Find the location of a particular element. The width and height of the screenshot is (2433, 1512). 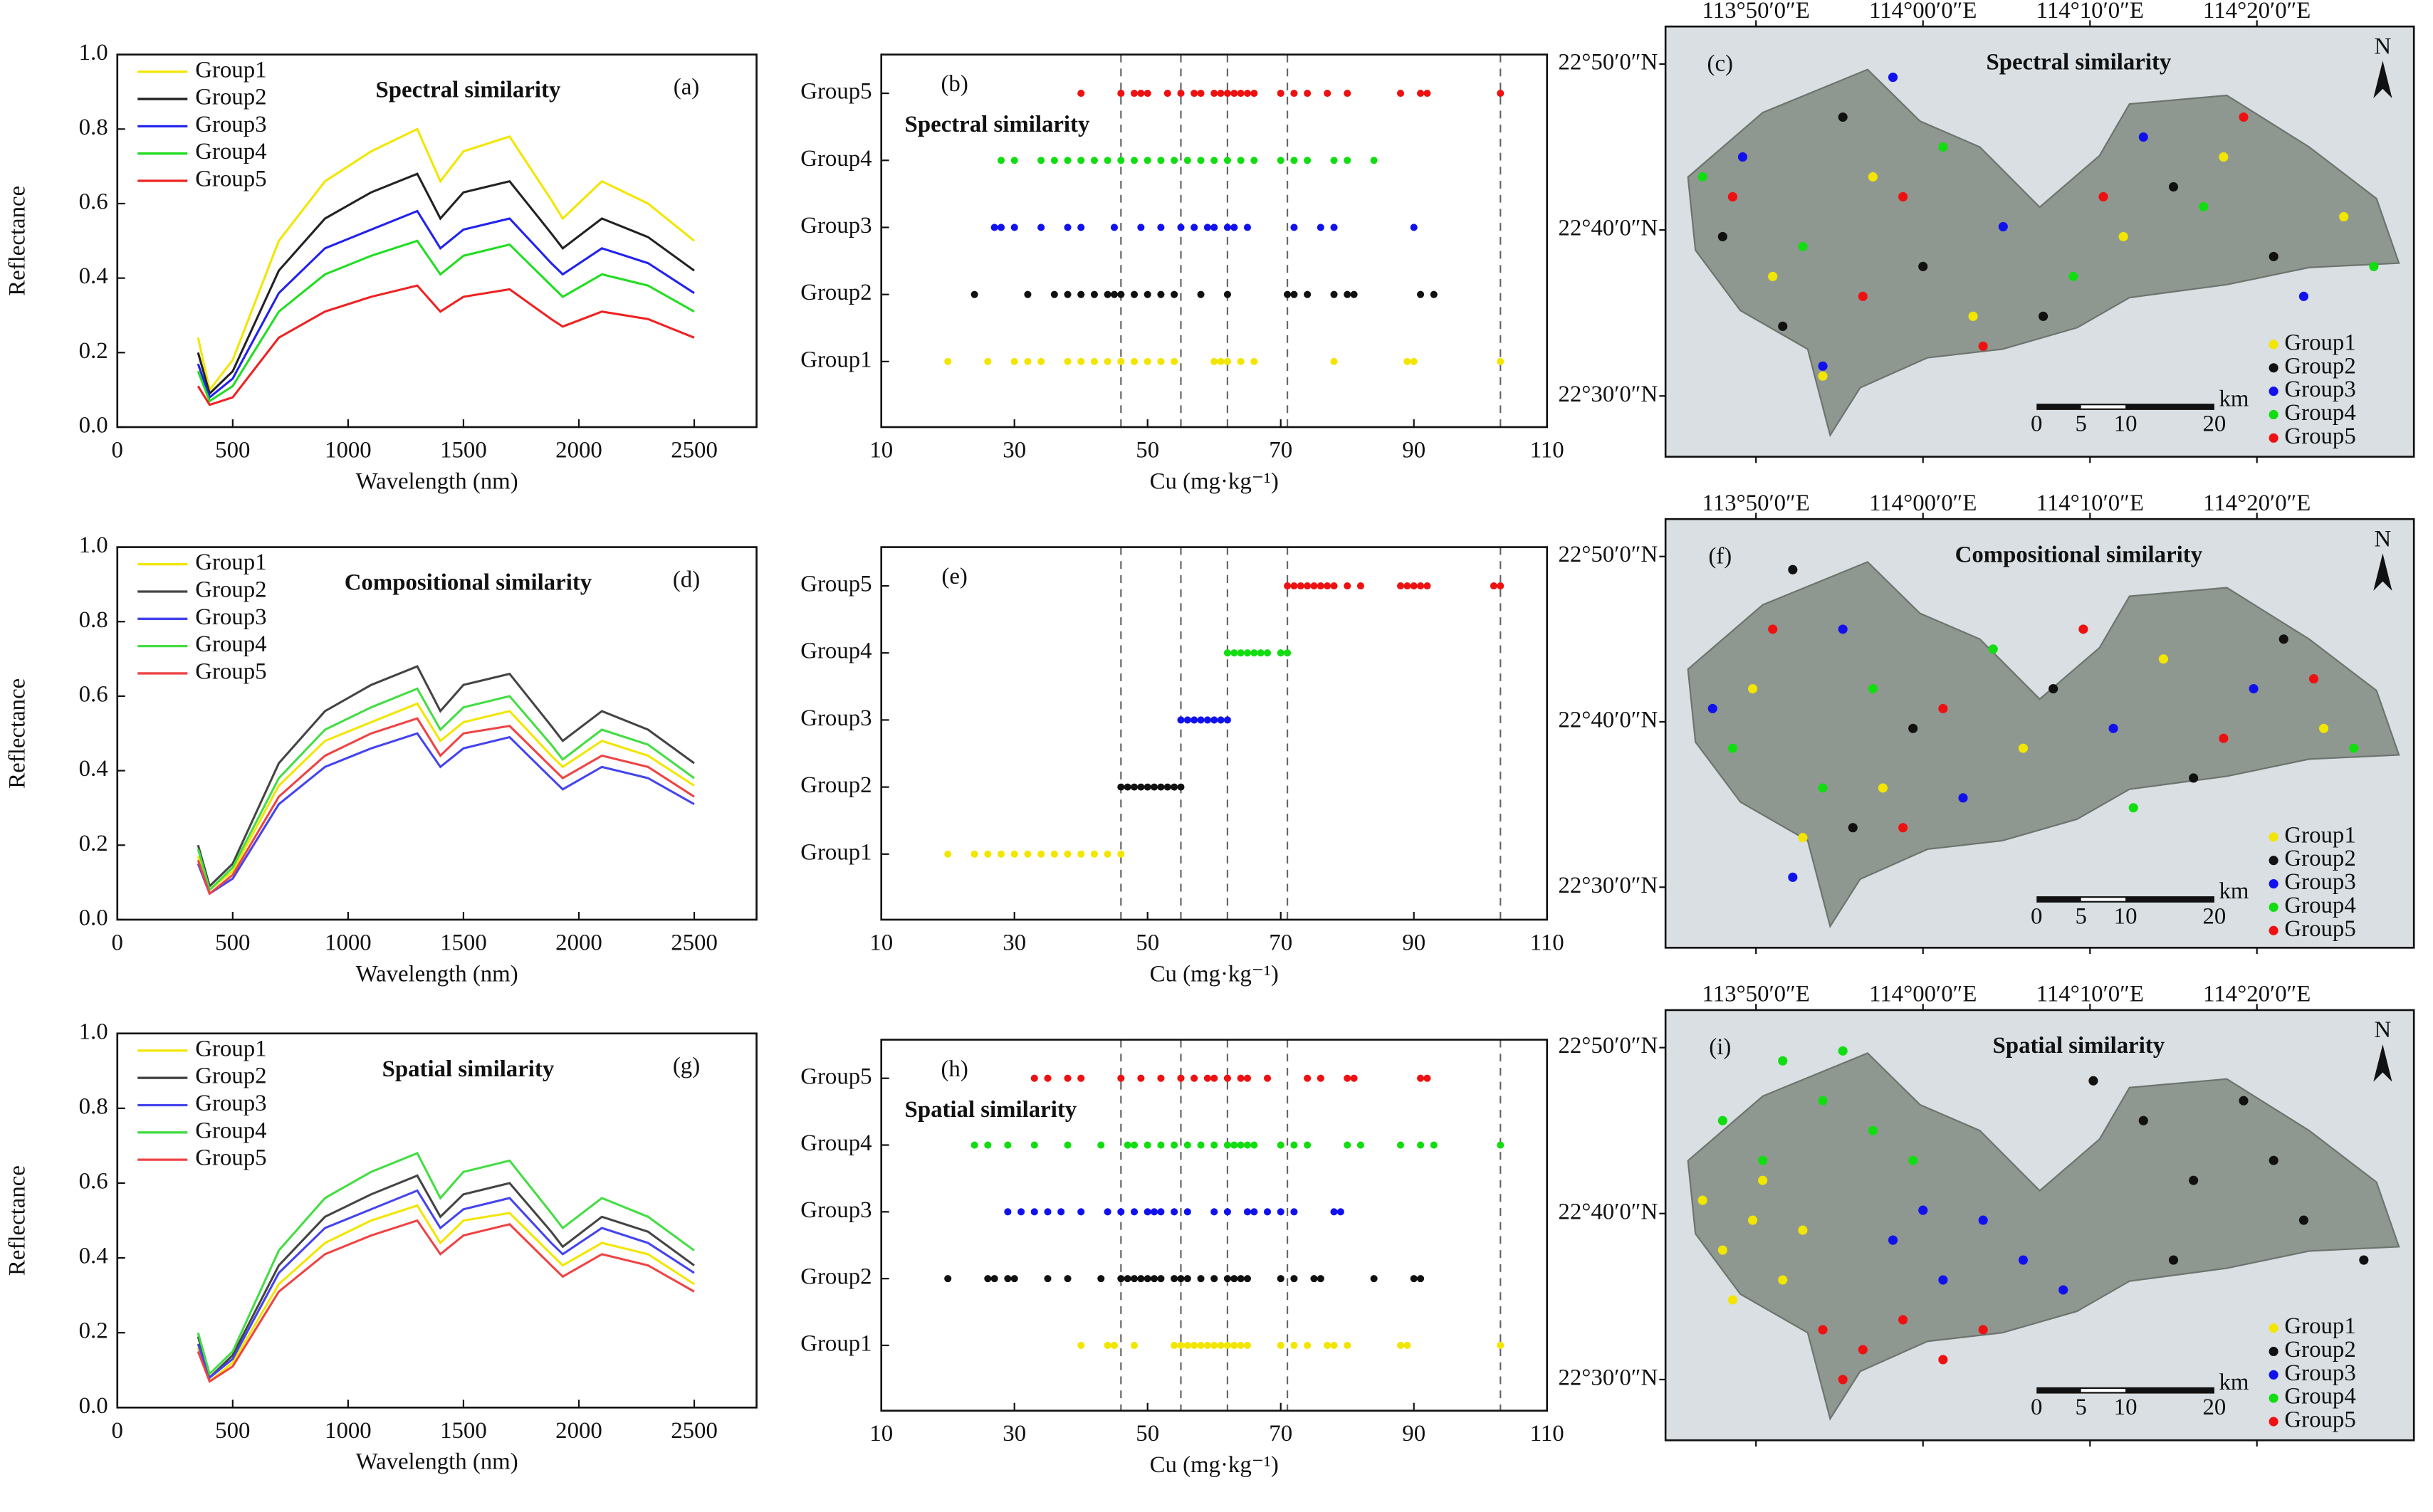

y-tick-label: Group3 is located at coordinates (836, 1210).